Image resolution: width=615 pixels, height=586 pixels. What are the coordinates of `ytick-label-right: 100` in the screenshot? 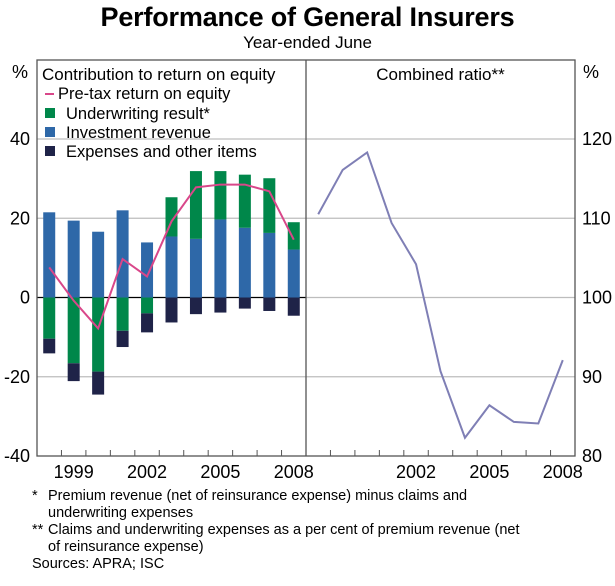 It's located at (597, 298).